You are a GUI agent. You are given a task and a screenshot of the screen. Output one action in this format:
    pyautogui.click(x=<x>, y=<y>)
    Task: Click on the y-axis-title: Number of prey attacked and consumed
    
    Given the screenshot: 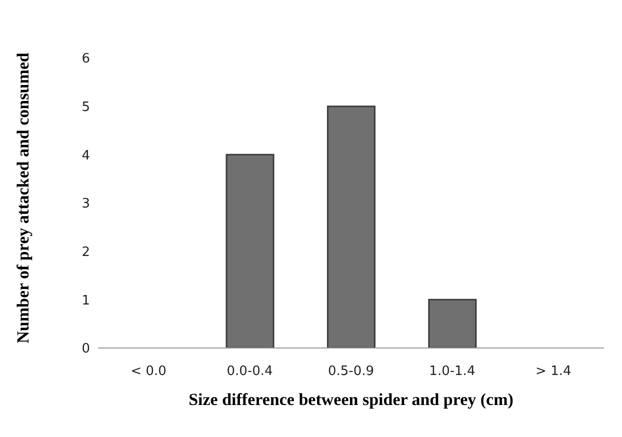 What is the action you would take?
    pyautogui.click(x=23, y=198)
    